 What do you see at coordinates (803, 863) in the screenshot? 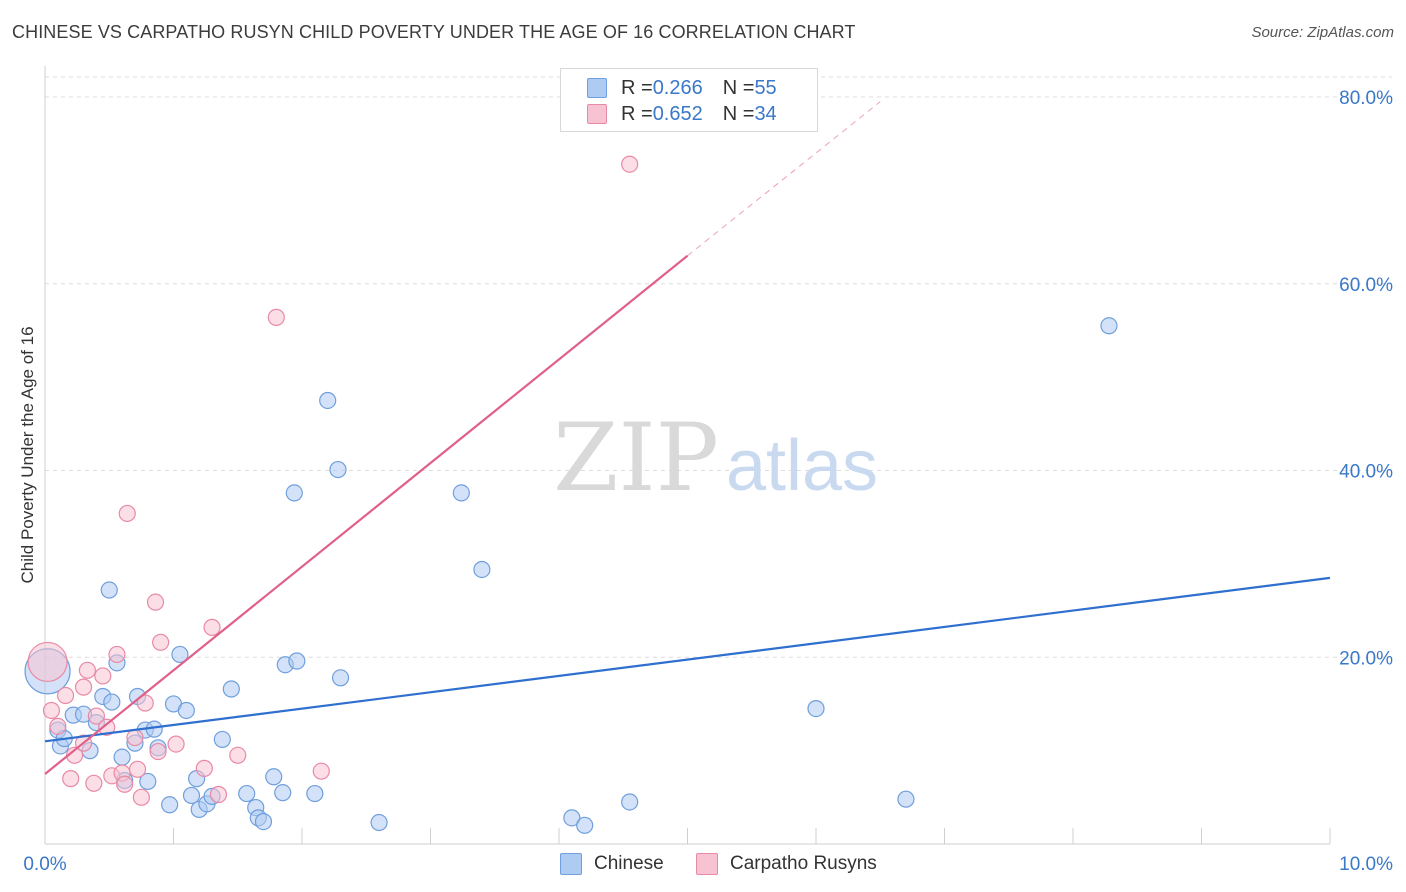
I see `bottom-legend-label-rusyn: Carpatho Rusyns` at bounding box center [803, 863].